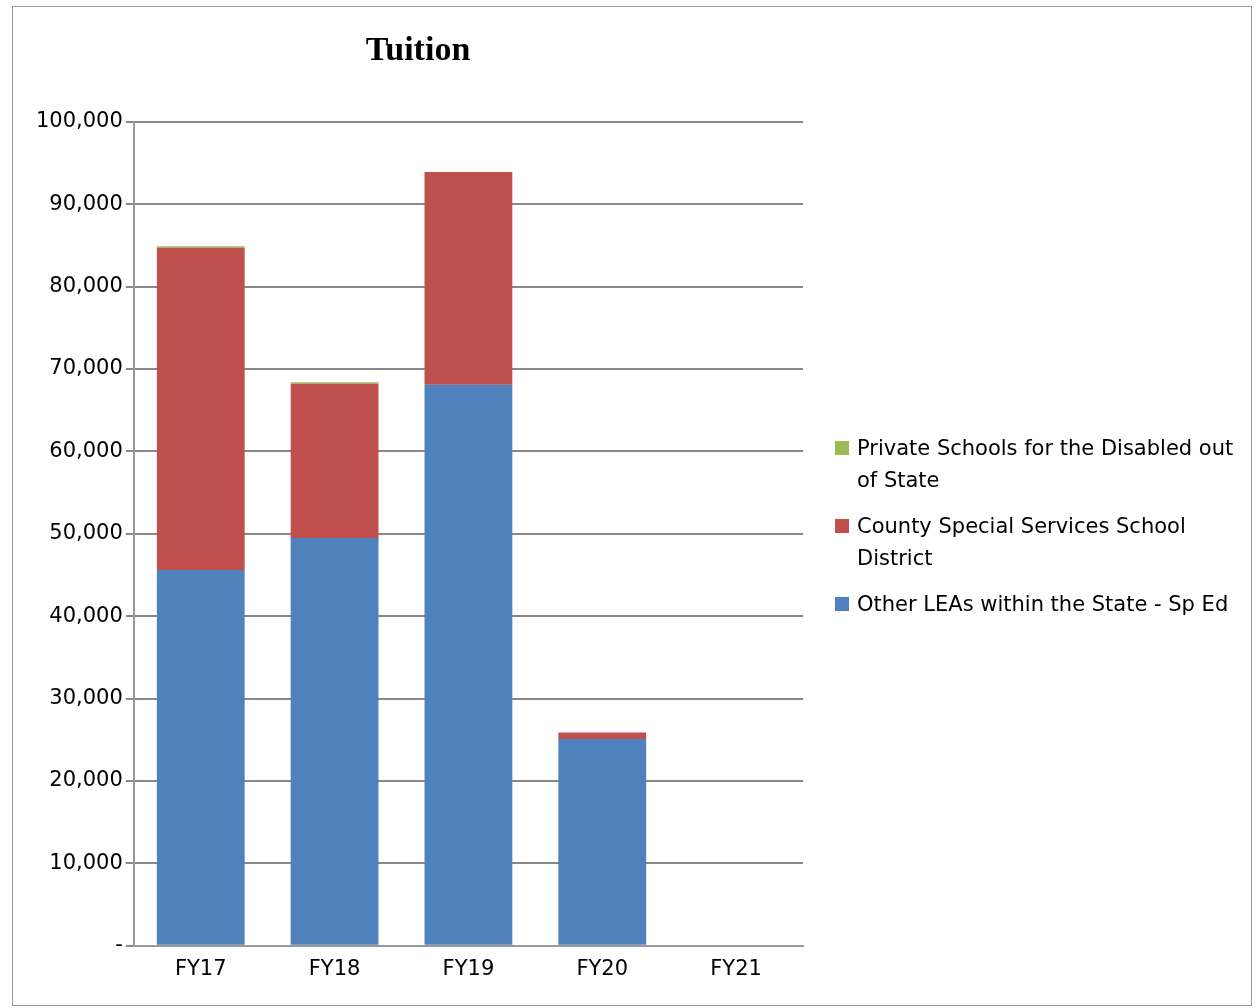 The image size is (1257, 1008). I want to click on y-tick-label: 30,000, so click(86, 697).